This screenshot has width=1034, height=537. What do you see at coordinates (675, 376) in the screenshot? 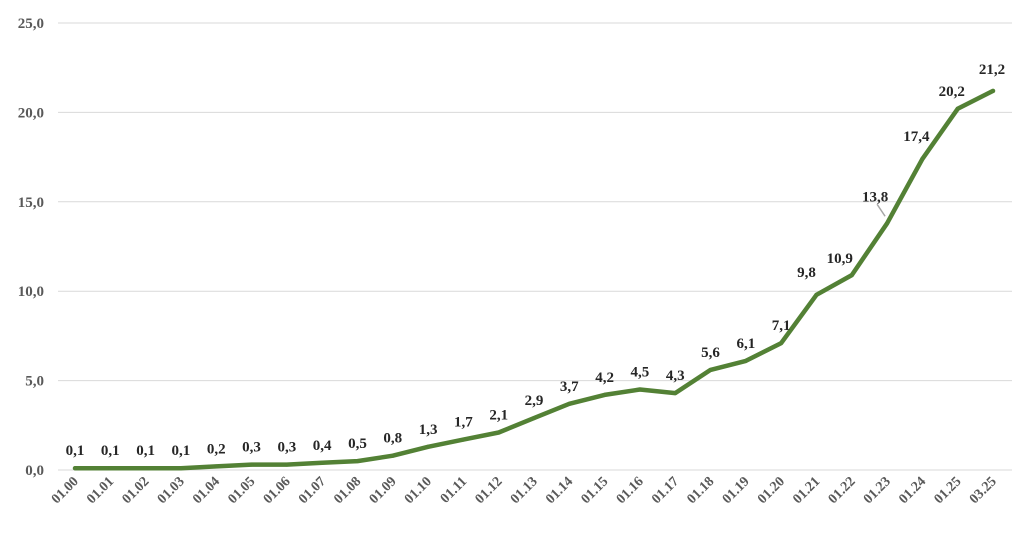
I see `data-label: 4,3` at bounding box center [675, 376].